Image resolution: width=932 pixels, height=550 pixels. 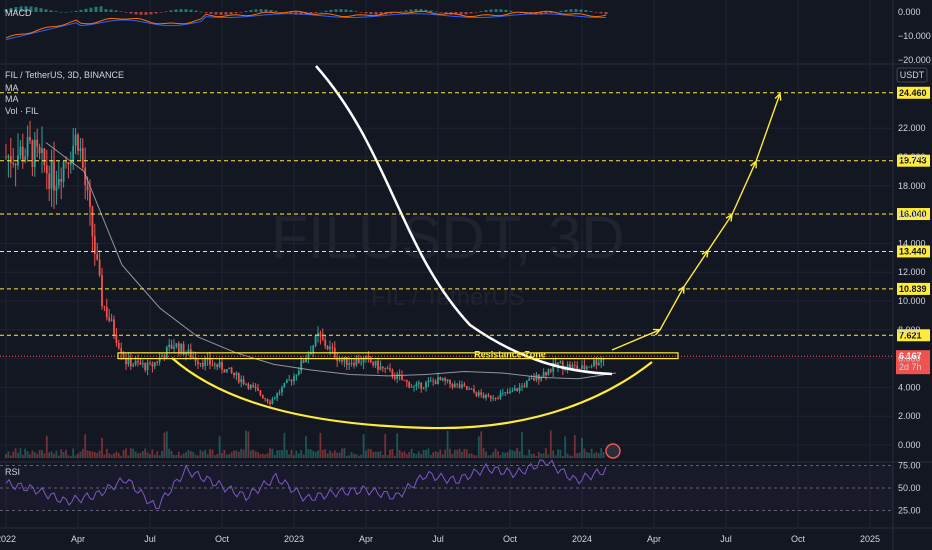 What do you see at coordinates (78, 539) in the screenshot?
I see `time-label: Apr` at bounding box center [78, 539].